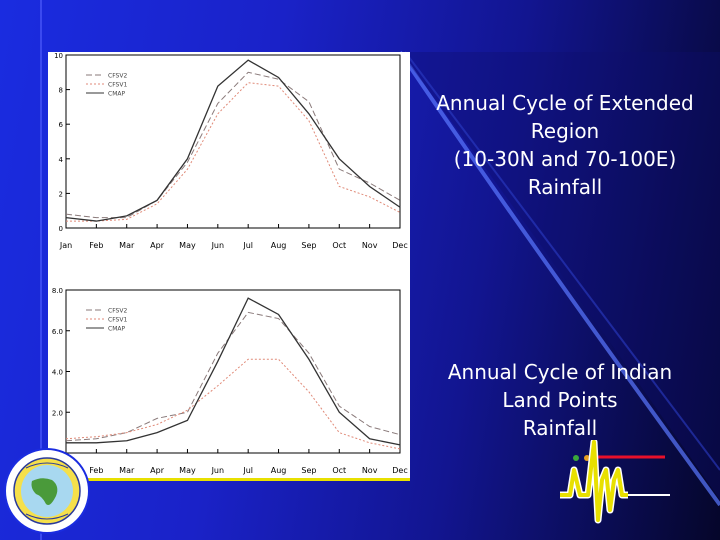 The image size is (720, 540). What do you see at coordinates (615, 482) in the screenshot?
I see `seismograph-decoration-icon` at bounding box center [615, 482].